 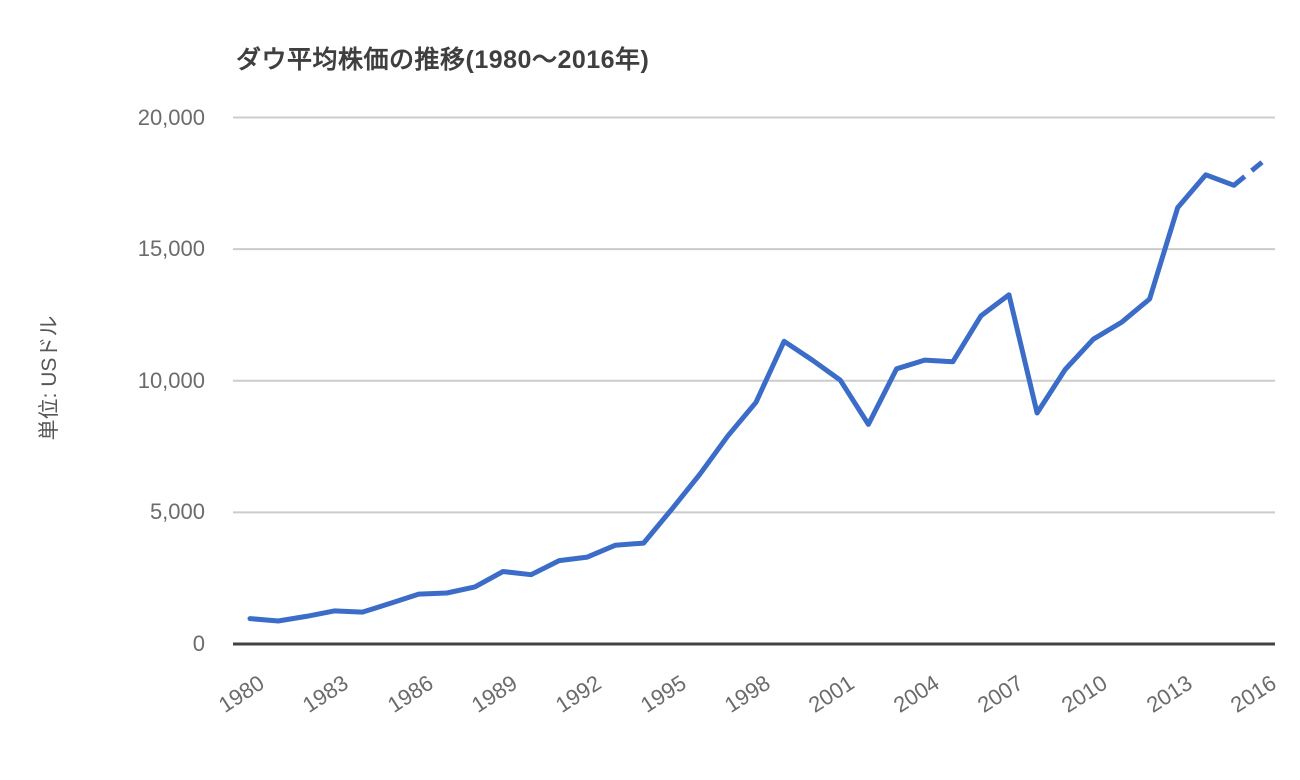 I want to click on dow-line-series-dashed-segment, so click(x=1248, y=174).